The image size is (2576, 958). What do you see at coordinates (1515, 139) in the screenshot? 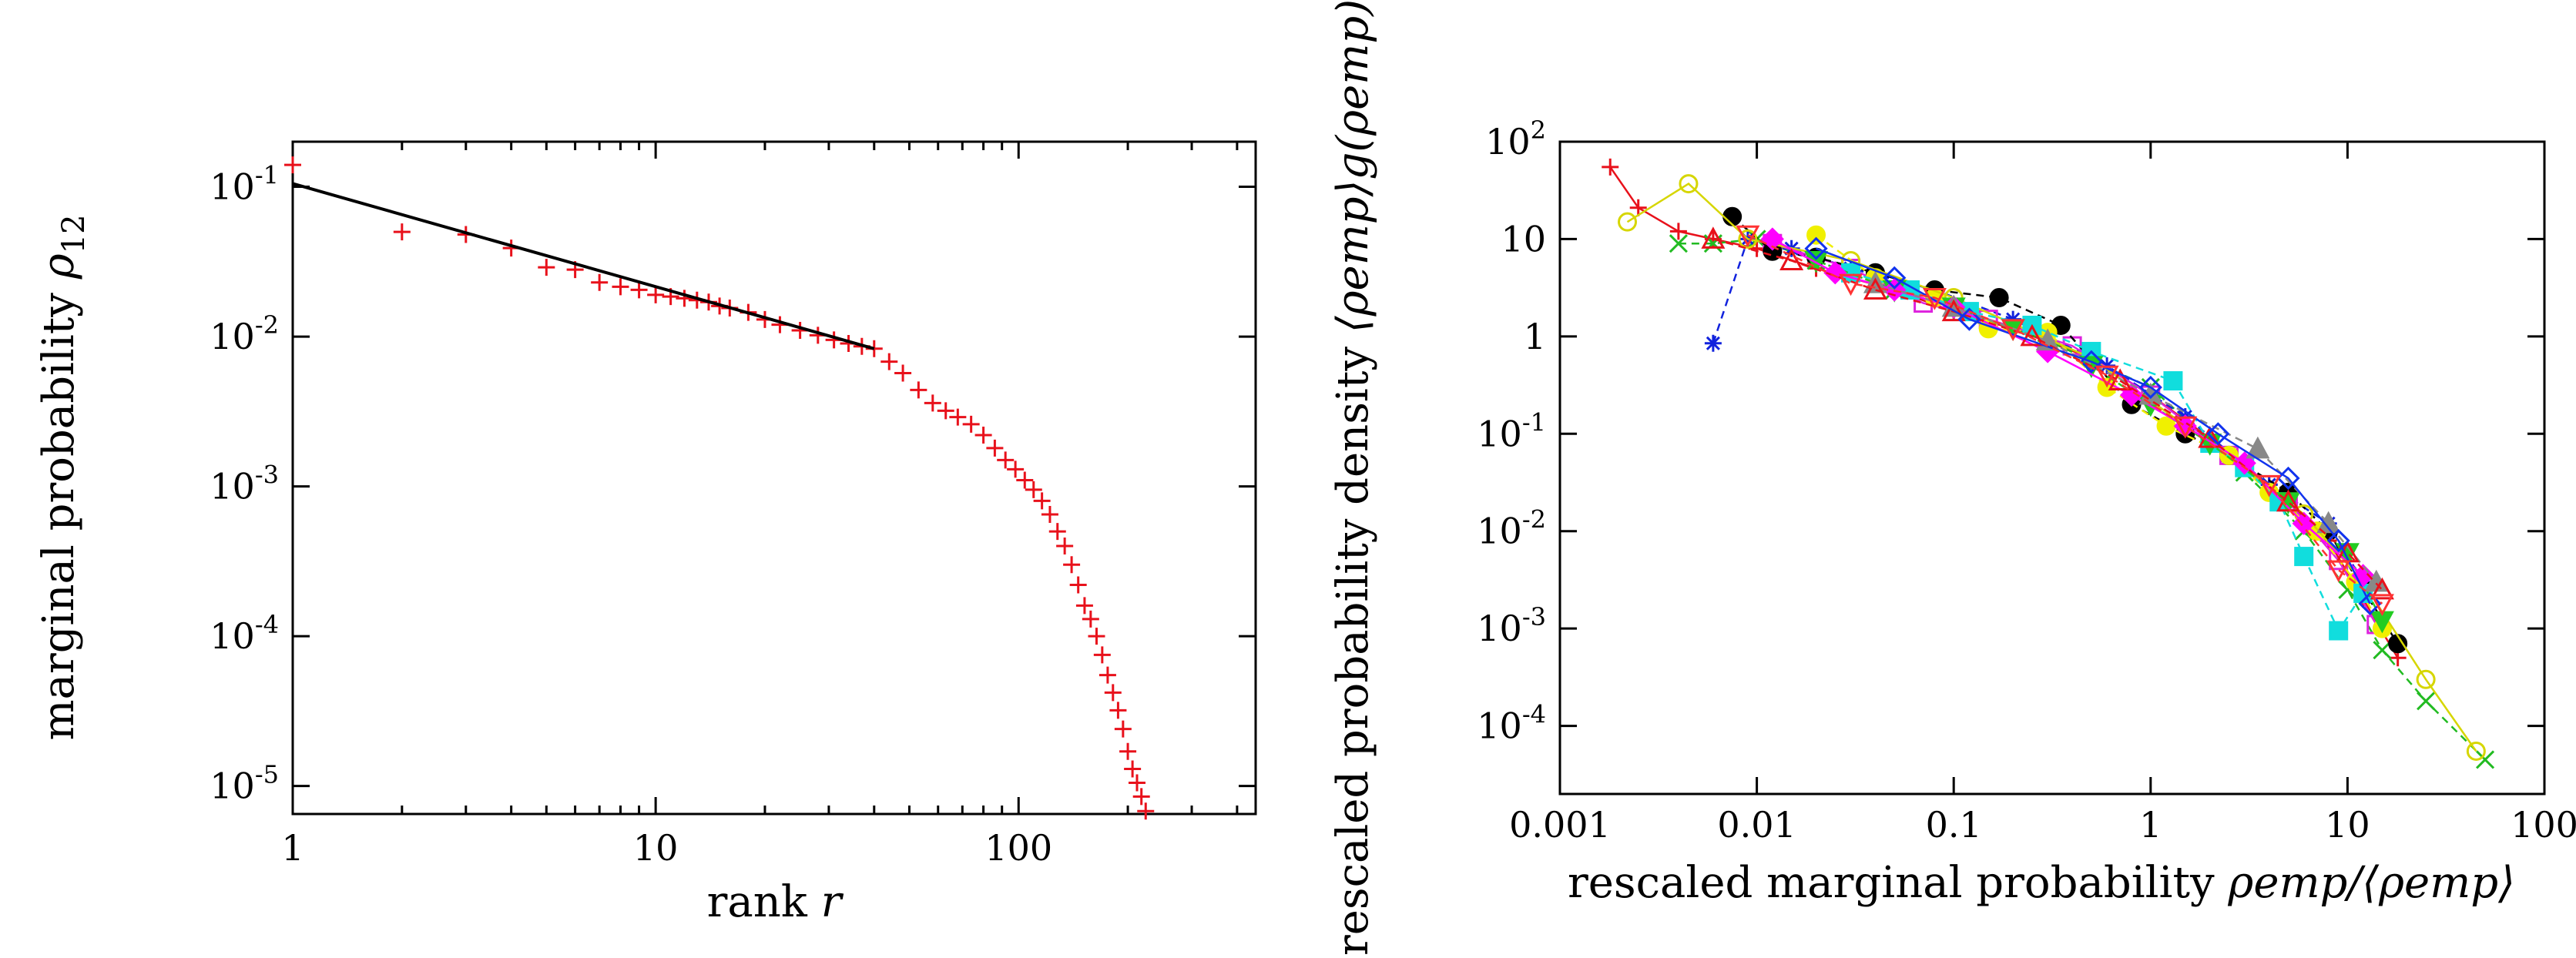
I see `rescaled-ytick-label: 10²` at bounding box center [1515, 139].